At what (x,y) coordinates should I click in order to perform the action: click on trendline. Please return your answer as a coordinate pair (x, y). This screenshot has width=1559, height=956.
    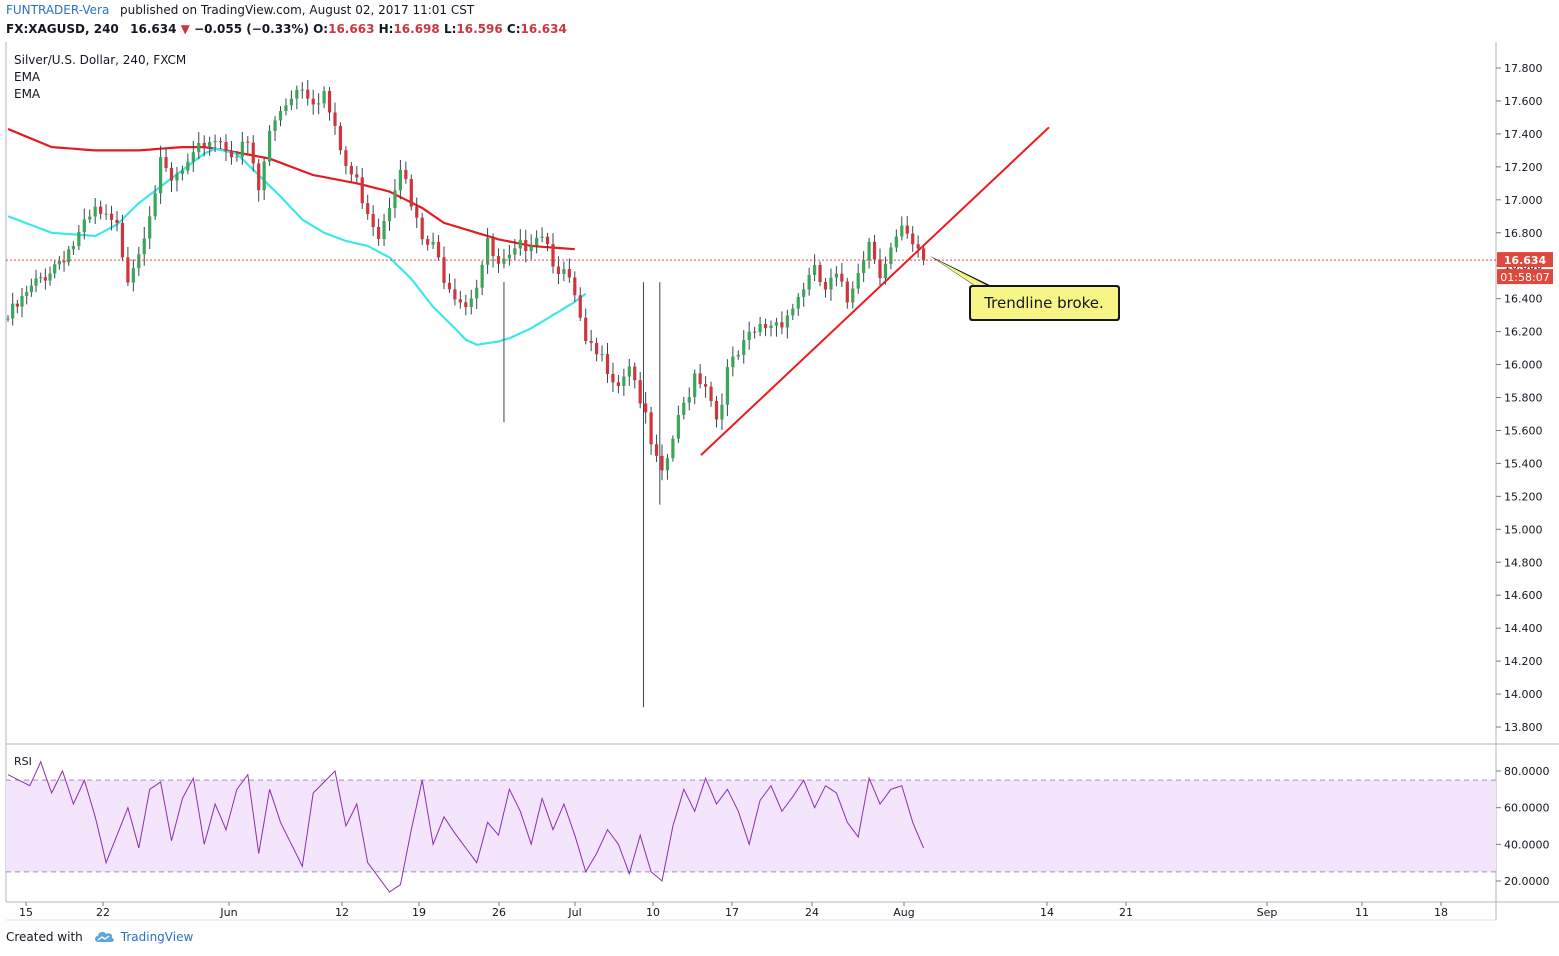
    Looking at the image, I should click on (875, 291).